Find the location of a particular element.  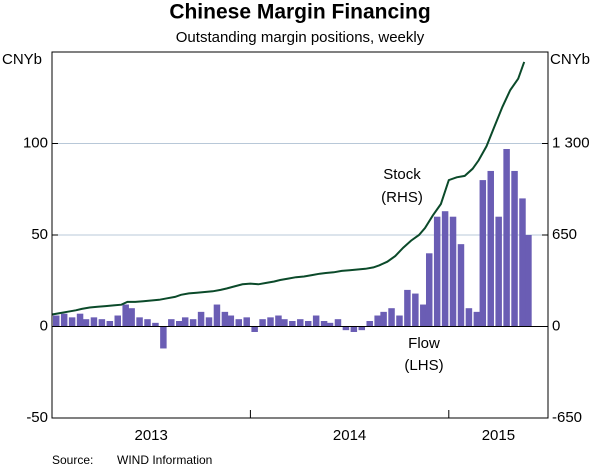

y2-tick-label: -650 is located at coordinates (567, 417).